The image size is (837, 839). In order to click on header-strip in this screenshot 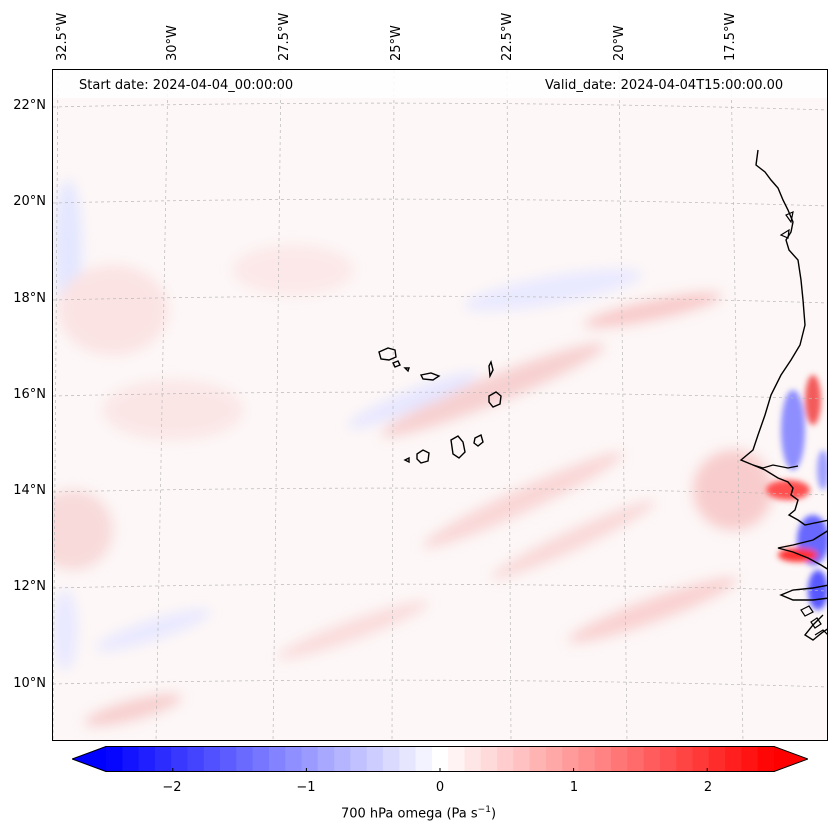, I will do `click(440, 84)`.